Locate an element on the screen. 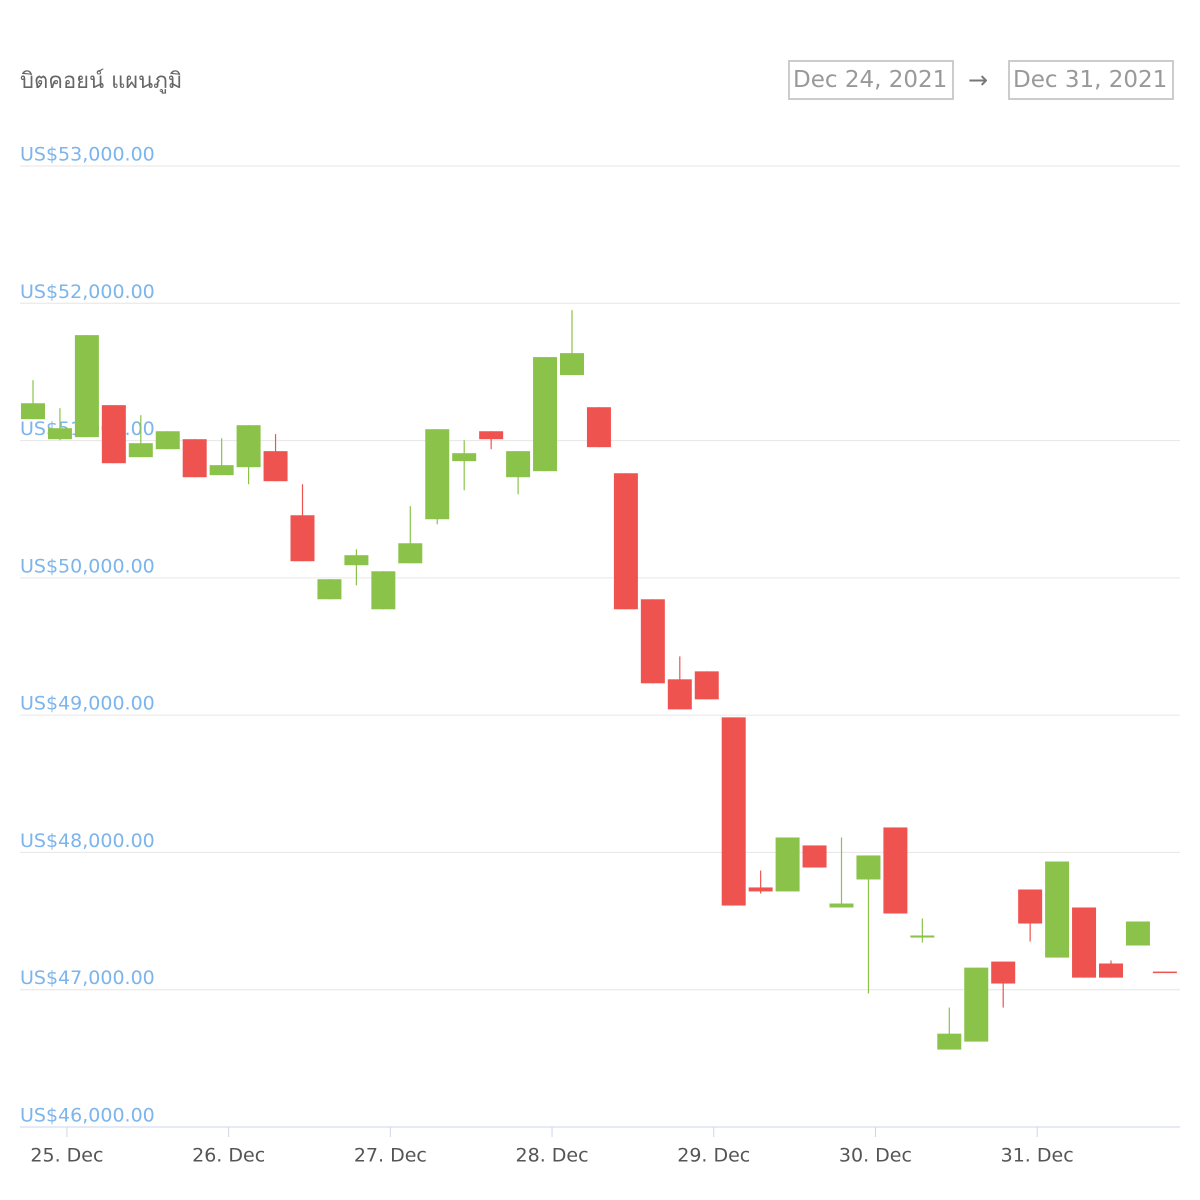  y-tick-label: US$48,000.00 is located at coordinates (87, 841).